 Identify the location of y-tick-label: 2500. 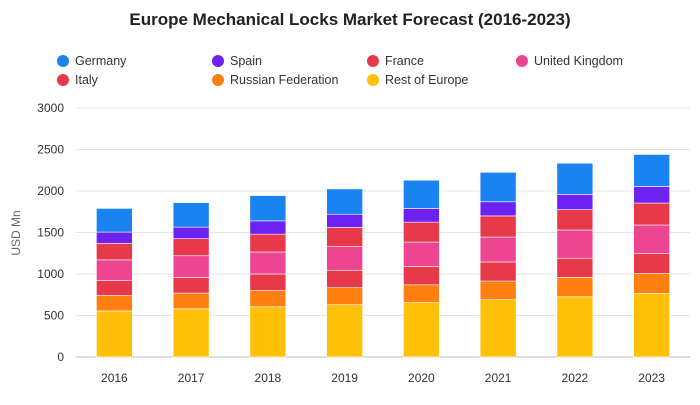
(50, 150).